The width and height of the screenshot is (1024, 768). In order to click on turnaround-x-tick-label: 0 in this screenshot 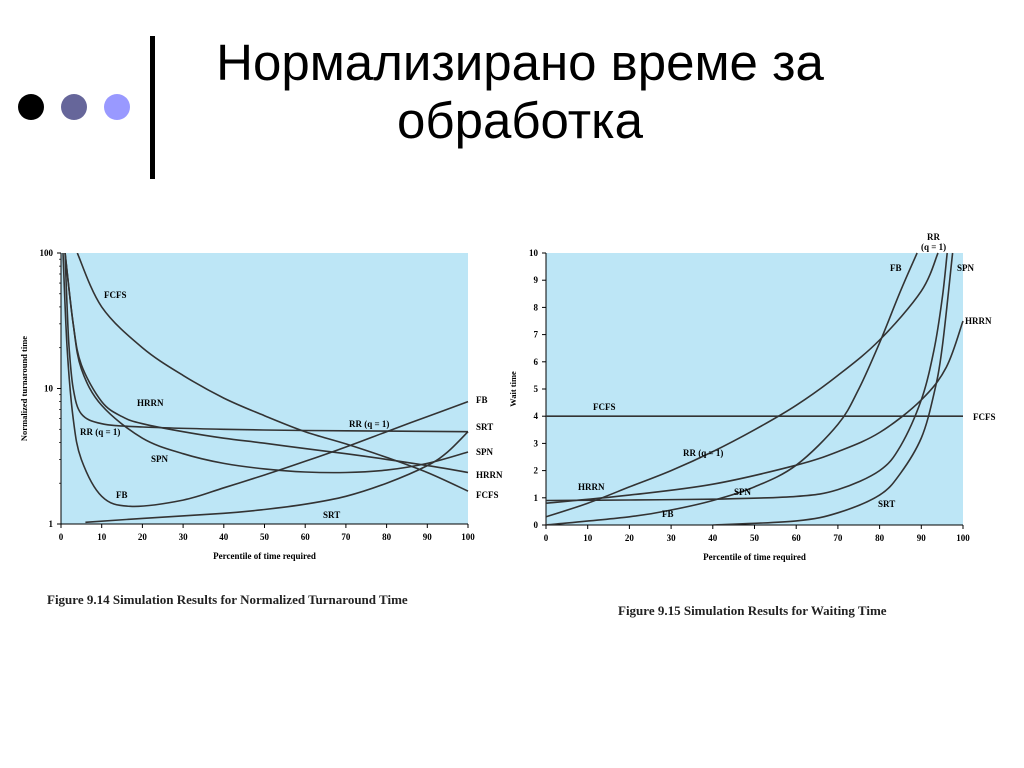, I will do `click(61, 537)`.